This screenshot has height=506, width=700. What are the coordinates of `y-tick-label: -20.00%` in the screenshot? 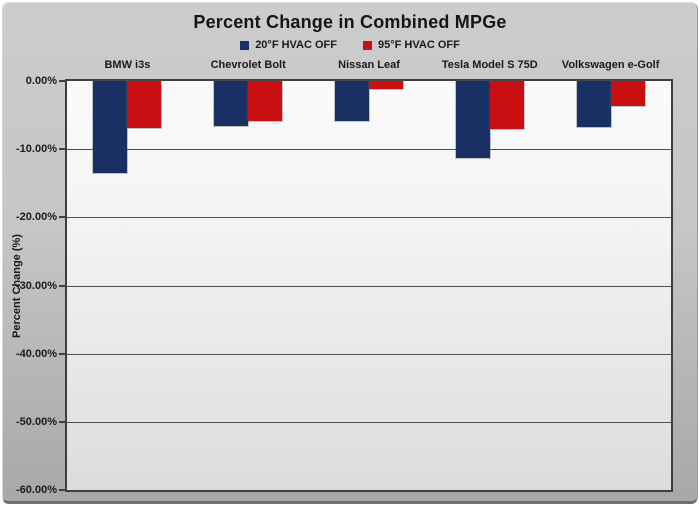 It's located at (36, 217).